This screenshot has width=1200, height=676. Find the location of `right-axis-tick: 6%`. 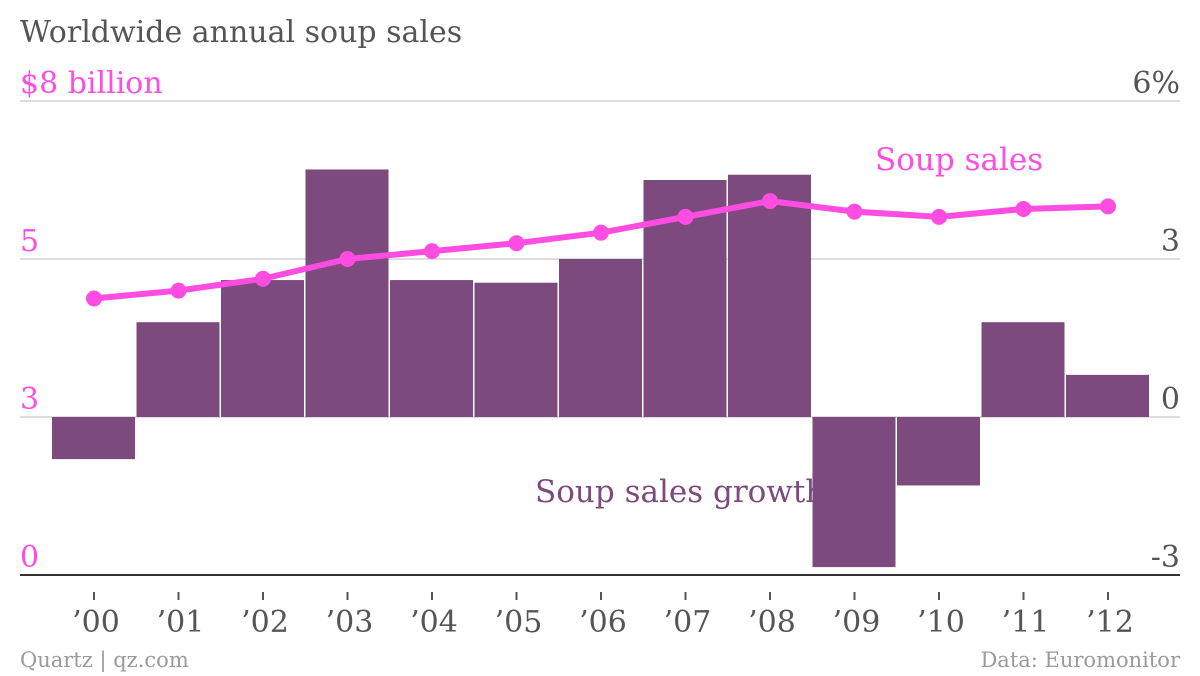

right-axis-tick: 6% is located at coordinates (1156, 83).